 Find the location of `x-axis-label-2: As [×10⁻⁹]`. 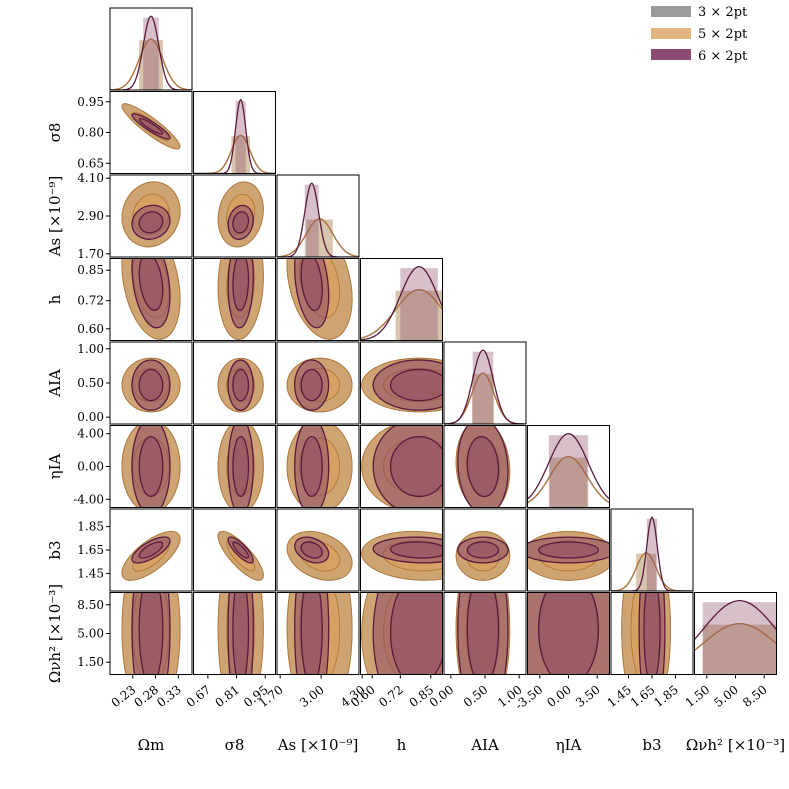

x-axis-label-2: As [×10⁻⁹] is located at coordinates (318, 745).